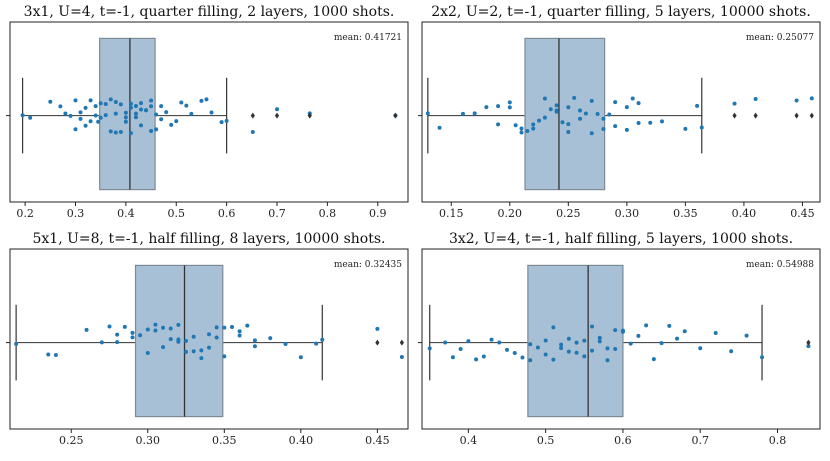 The image size is (830, 461). Describe the element at coordinates (778, 440) in the screenshot. I see `x-tick-label: 0.8` at that location.